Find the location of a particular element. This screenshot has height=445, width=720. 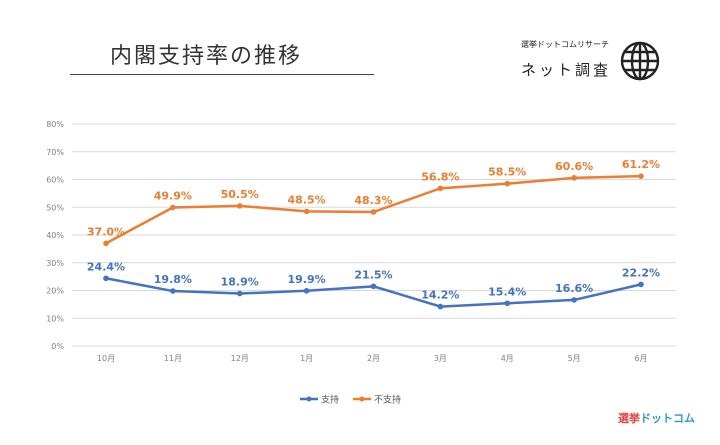

y-tick-label: 70% is located at coordinates (55, 152).